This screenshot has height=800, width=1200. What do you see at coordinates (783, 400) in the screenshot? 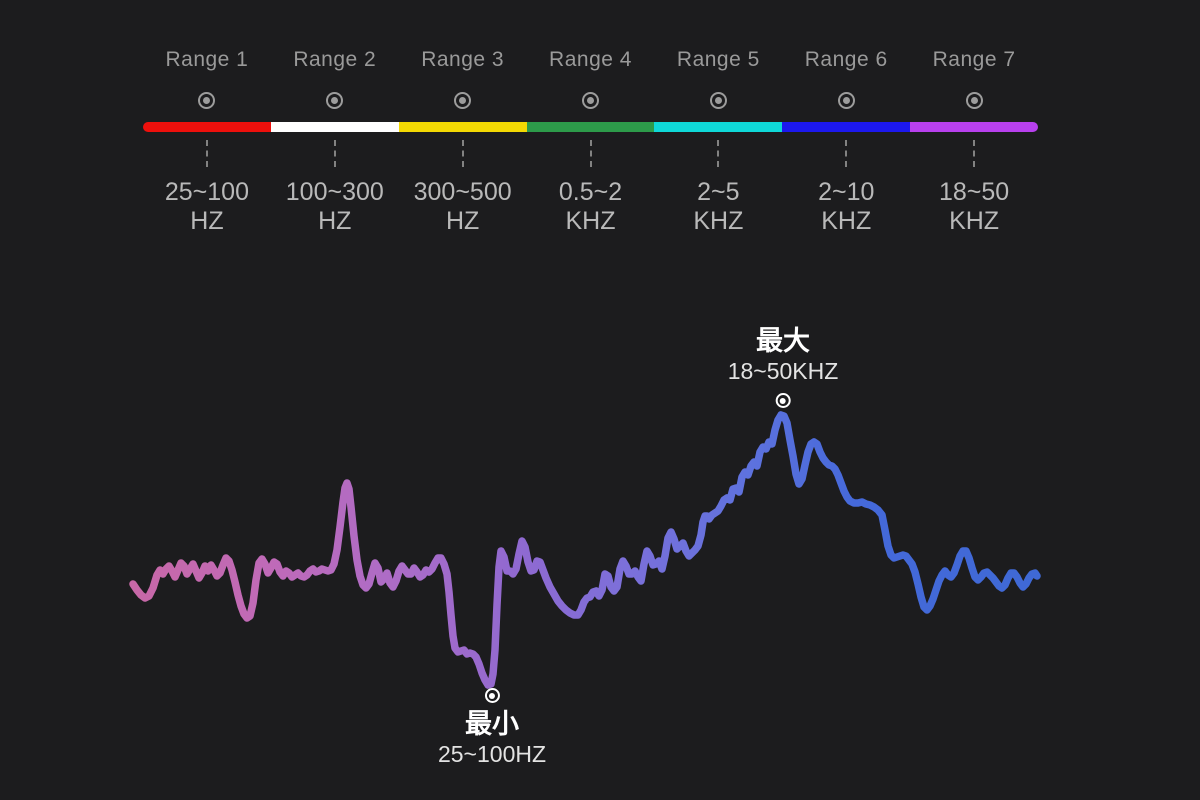
I see `max-marker-icon` at bounding box center [783, 400].